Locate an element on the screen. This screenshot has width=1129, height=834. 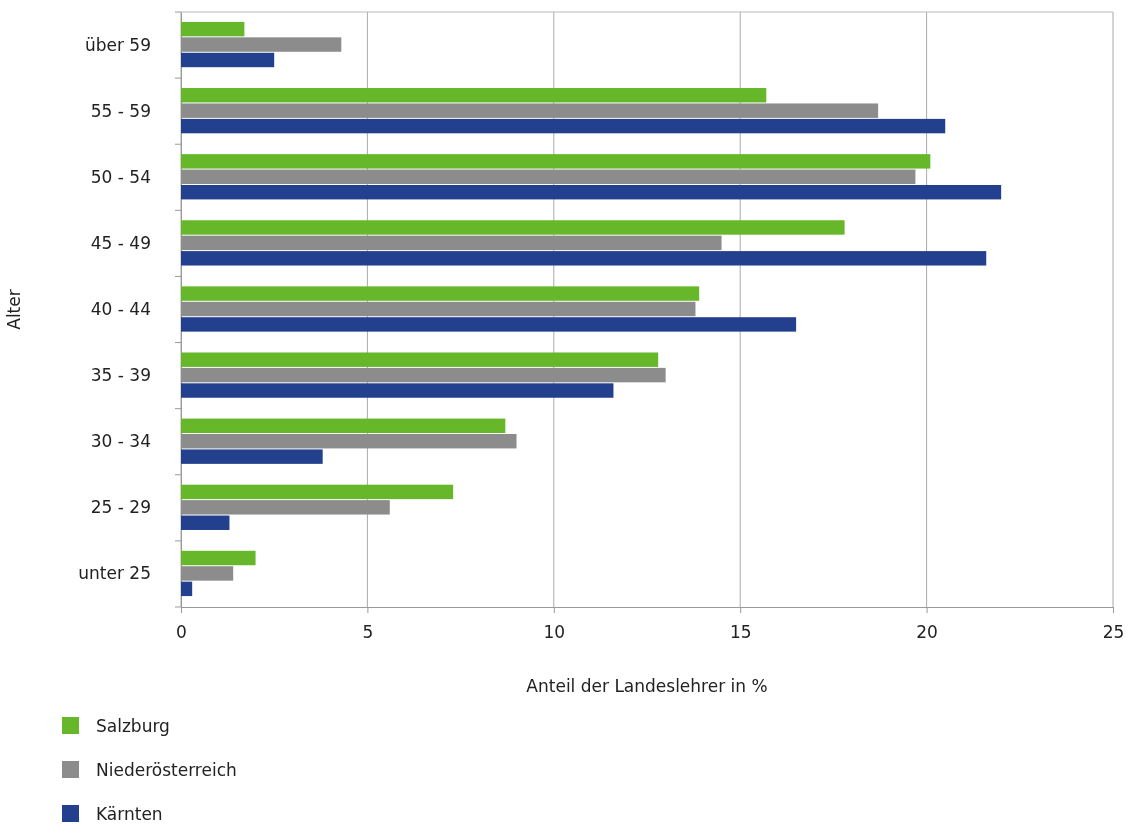
y-tick-label: 30 - 34 is located at coordinates (120, 441).